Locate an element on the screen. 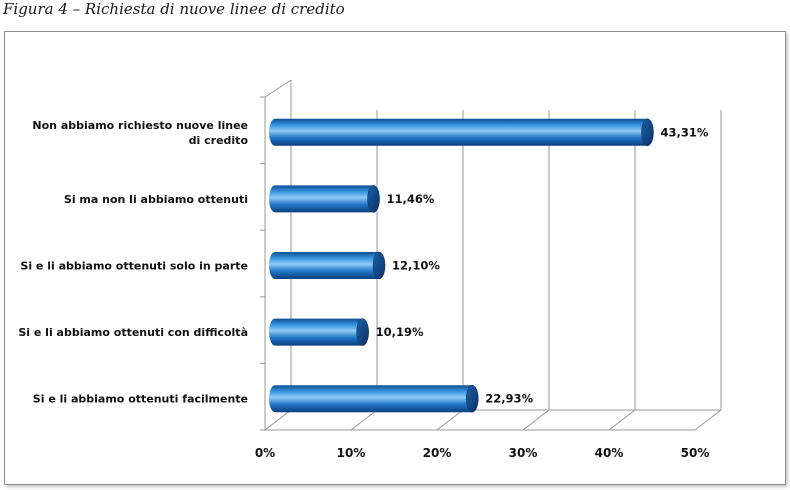  value-label-2: 12,10% is located at coordinates (416, 266).